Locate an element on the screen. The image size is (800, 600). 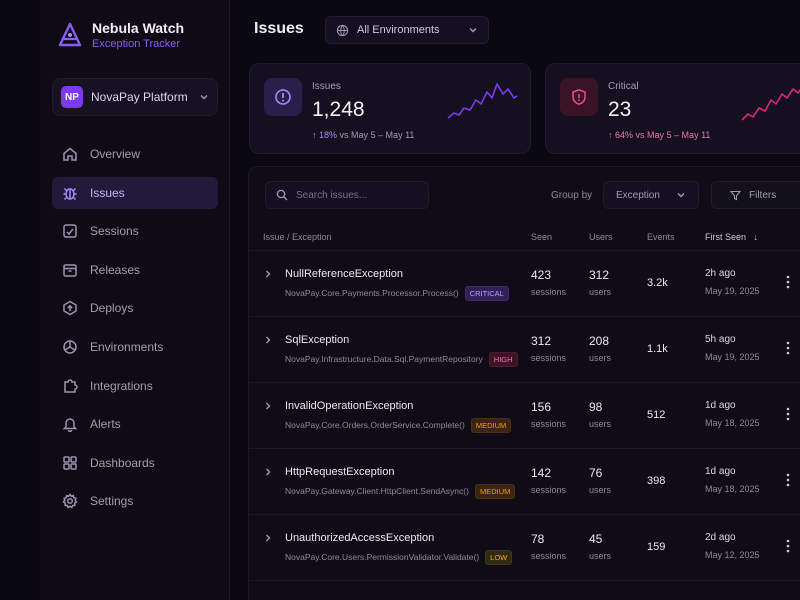
sidebar-item-issues: Issues is located at coordinates (135, 192).